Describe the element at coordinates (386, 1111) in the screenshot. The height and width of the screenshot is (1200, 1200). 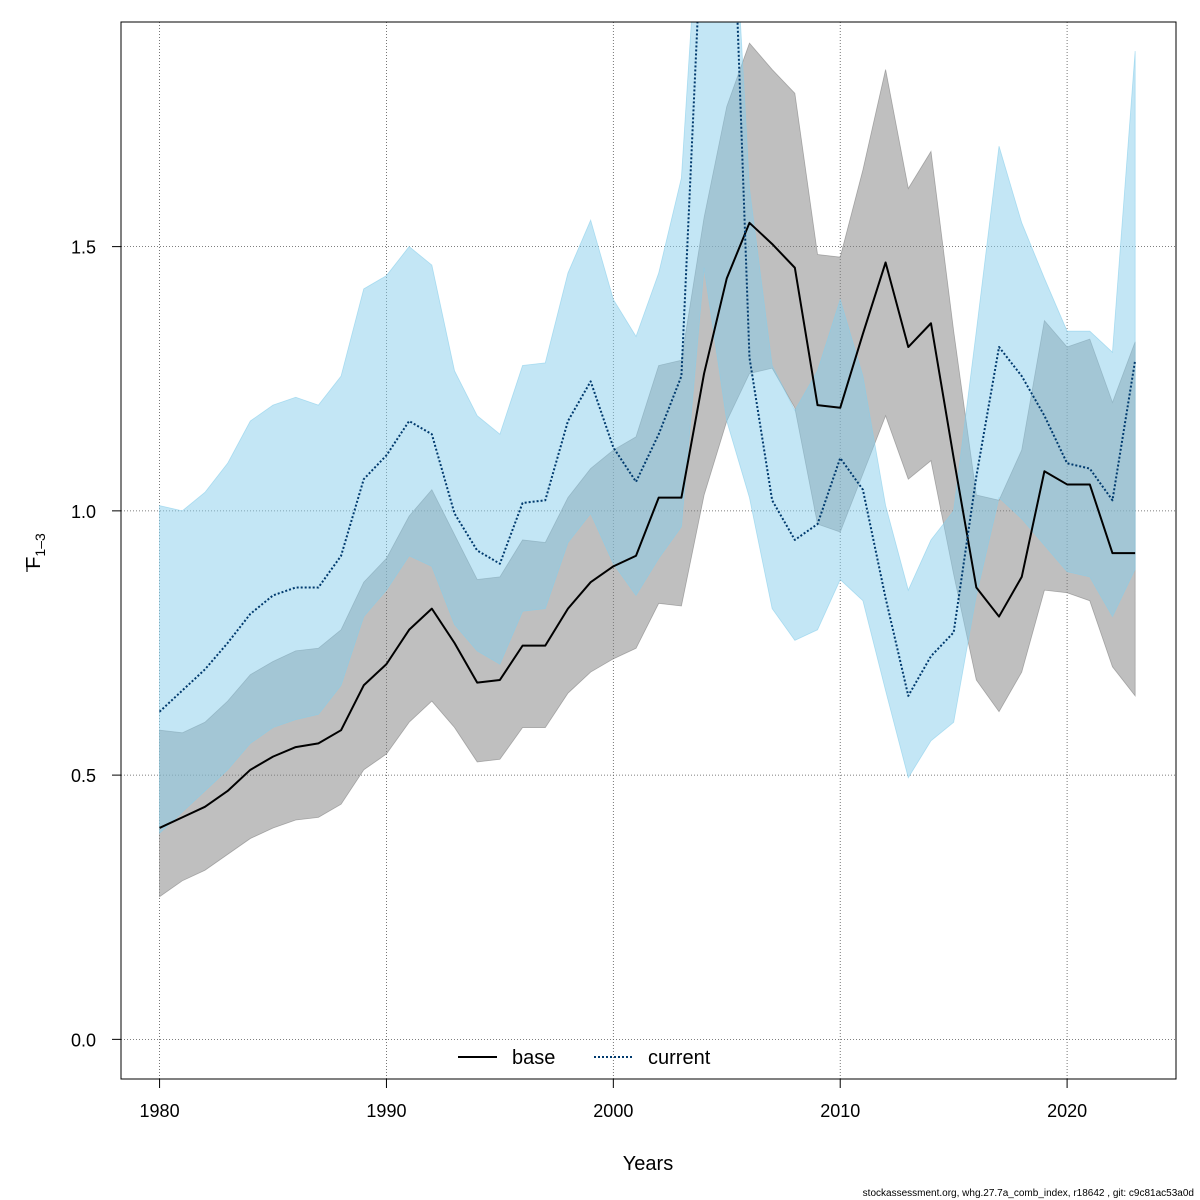
I see `x-tick-label-1990: 1990` at that location.